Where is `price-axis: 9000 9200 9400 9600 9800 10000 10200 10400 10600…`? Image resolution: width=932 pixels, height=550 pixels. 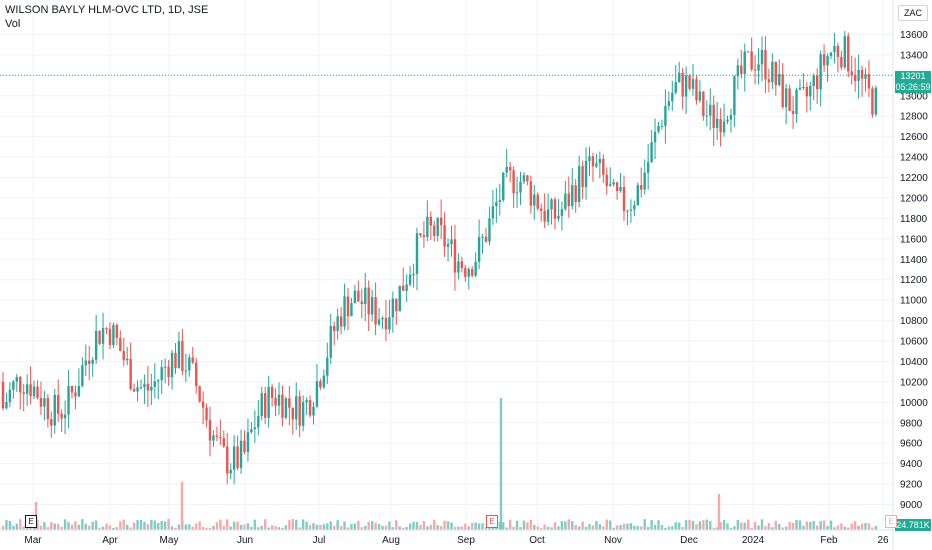
price-axis: 9000 9200 9400 9600 9800 10000 10200 10400 10600… is located at coordinates (914, 270).